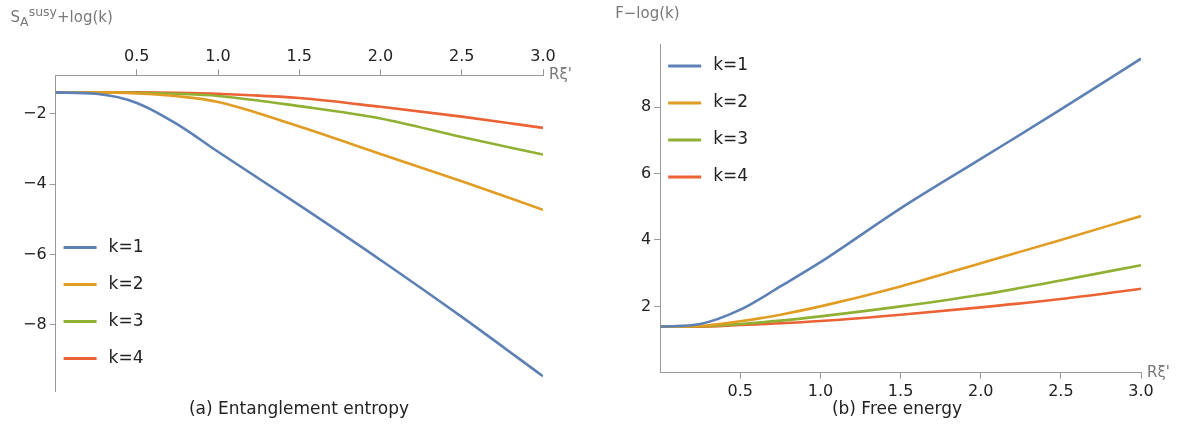 The height and width of the screenshot is (428, 1197). Describe the element at coordinates (61, 16) in the screenshot. I see `y-axis-title: S$_{A}$$^{susy}$+log(k)` at that location.